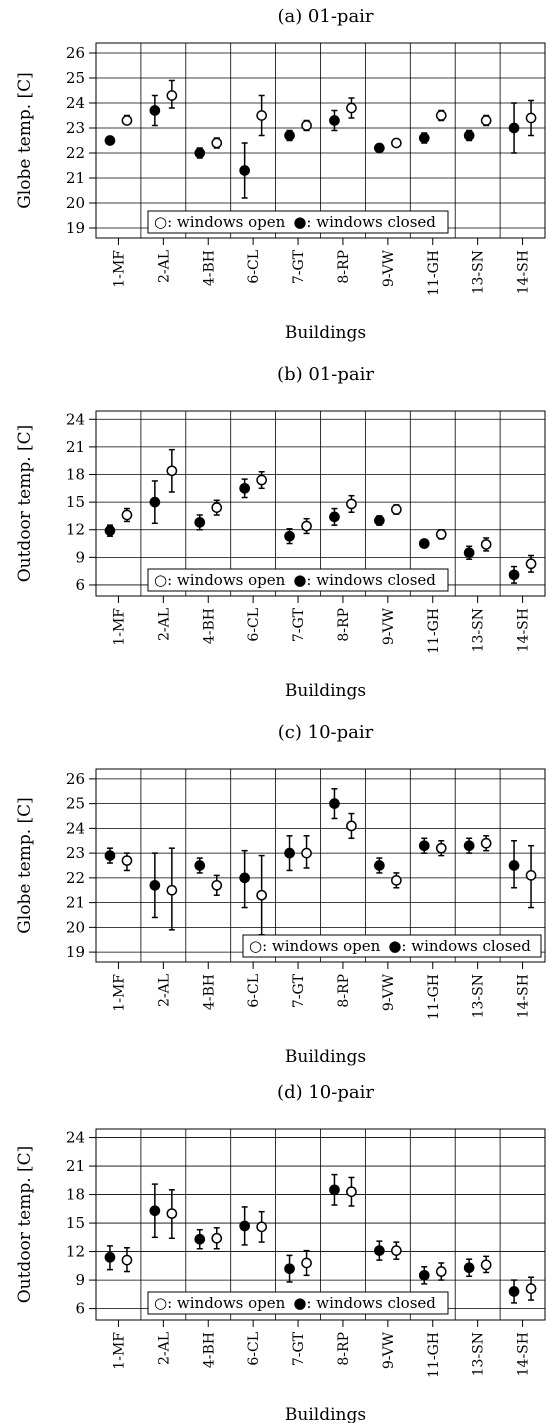  What do you see at coordinates (25, 865) in the screenshot?
I see `y-axis-label: Globe temp. [C]` at bounding box center [25, 865].